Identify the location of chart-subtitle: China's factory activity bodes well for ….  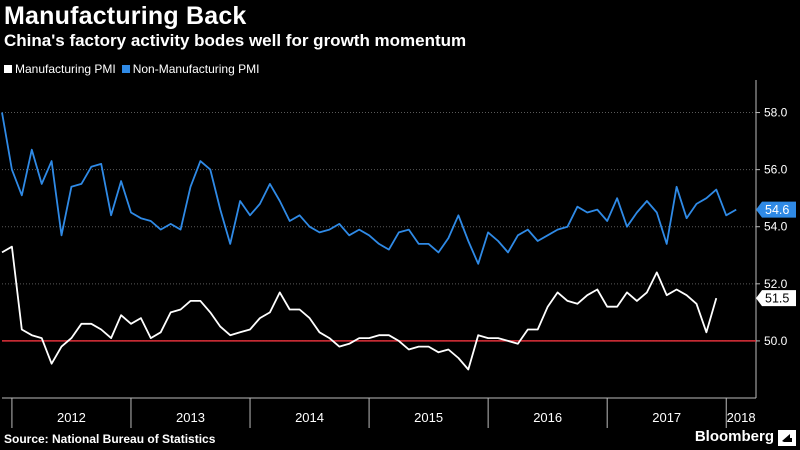
(235, 40).